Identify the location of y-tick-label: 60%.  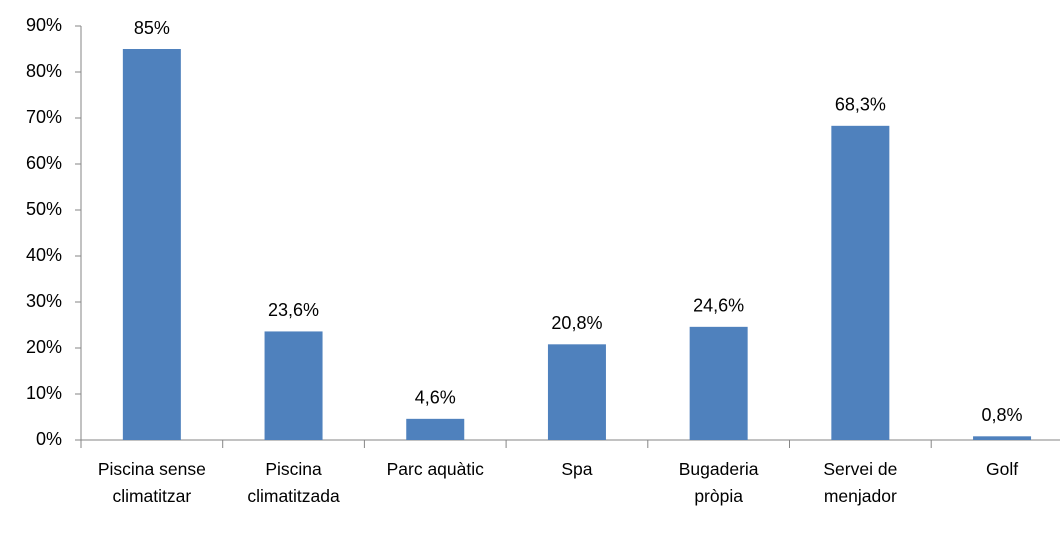
(44, 163).